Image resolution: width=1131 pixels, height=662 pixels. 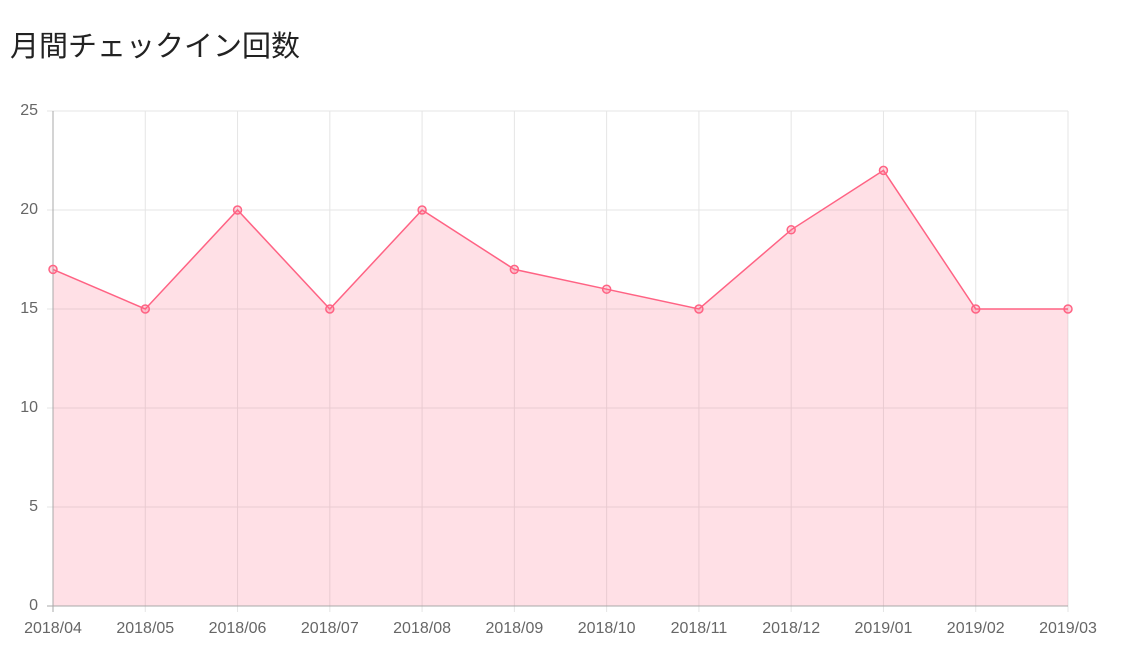 I want to click on x-tick-label: 2018/06, so click(x=238, y=628).